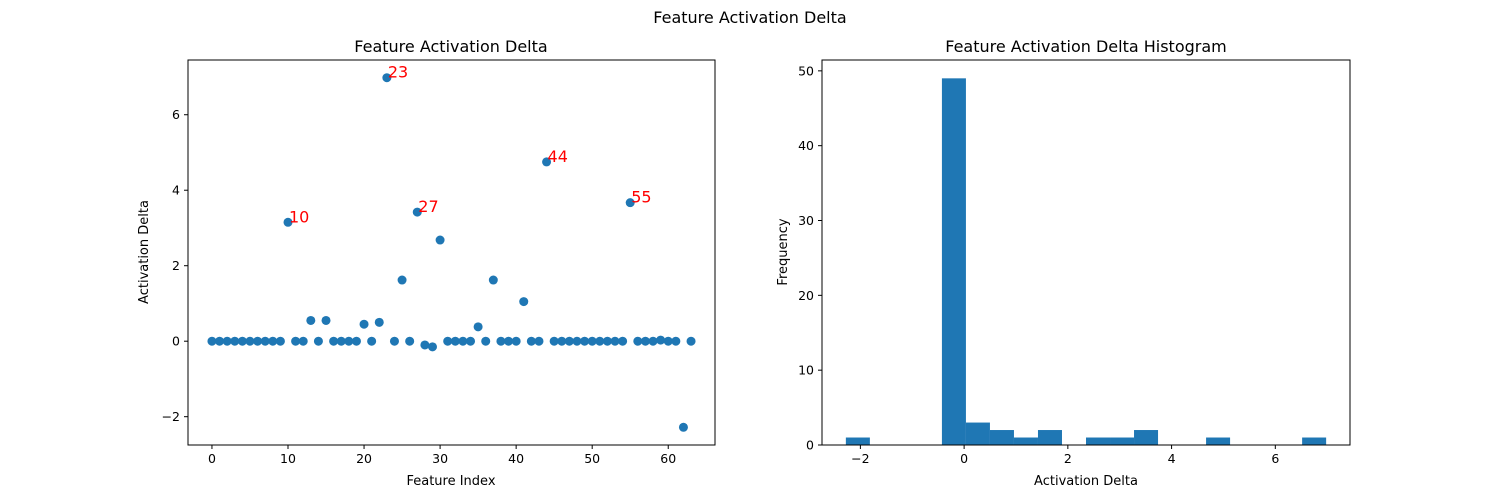 This screenshot has height=504, width=1500. Describe the element at coordinates (288, 458) in the screenshot. I see `scatter-x-tick-label: 10` at that location.